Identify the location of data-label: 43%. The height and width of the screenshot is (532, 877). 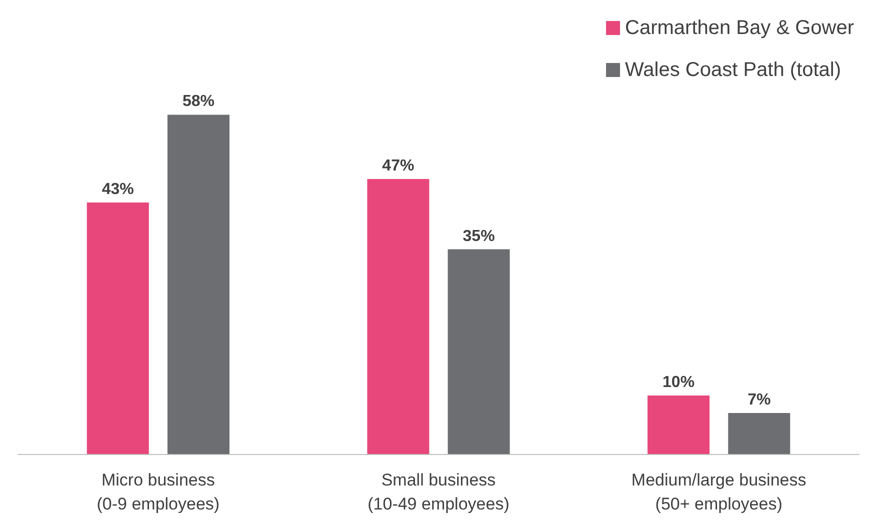
(118, 189).